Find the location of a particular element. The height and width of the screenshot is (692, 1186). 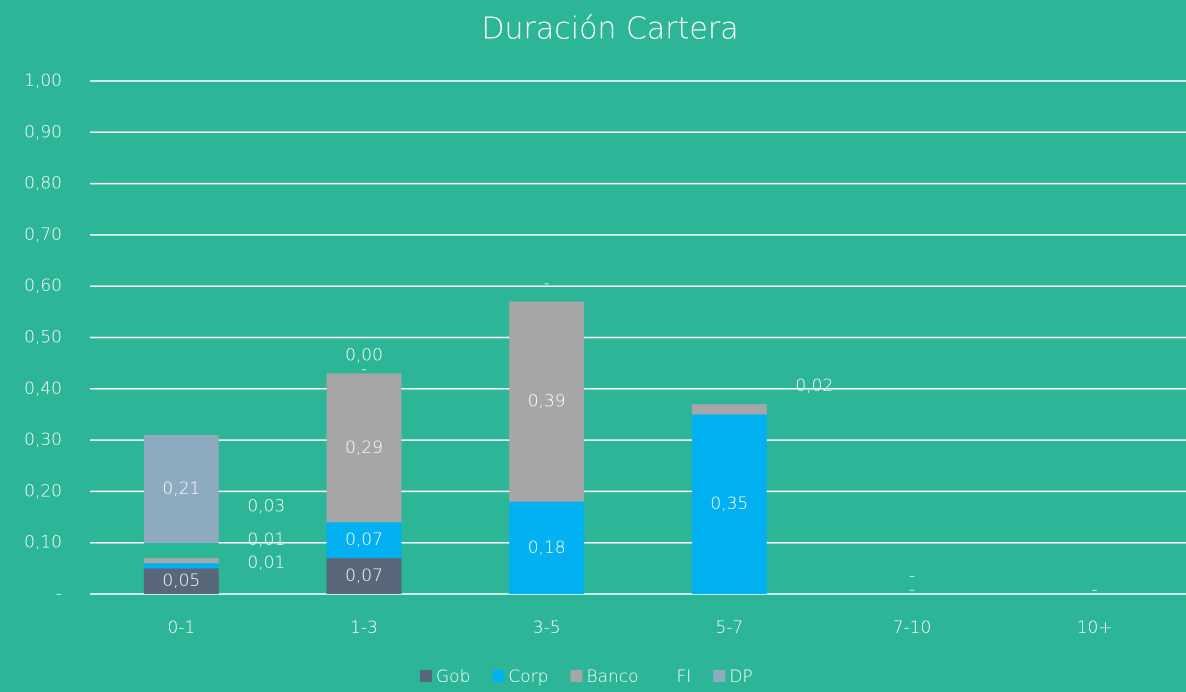

y-tick-label: 0,60 is located at coordinates (43, 286).